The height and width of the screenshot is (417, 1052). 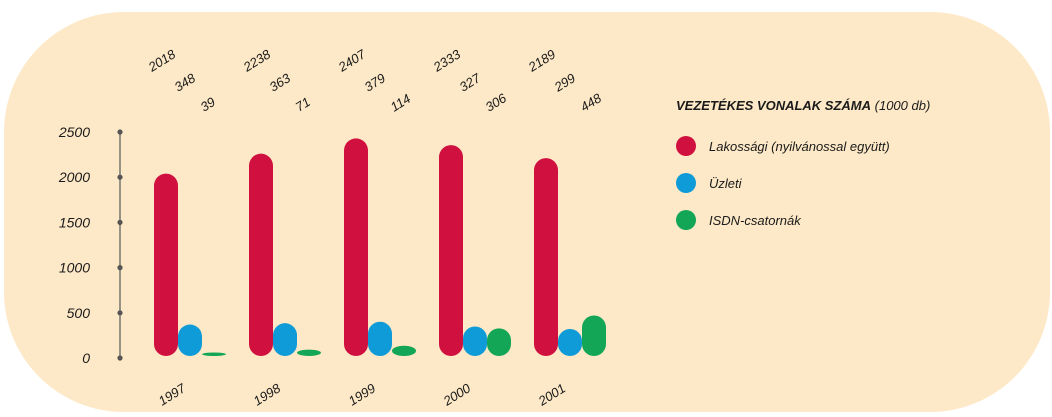 I want to click on bar-1997-s2, so click(x=214, y=354).